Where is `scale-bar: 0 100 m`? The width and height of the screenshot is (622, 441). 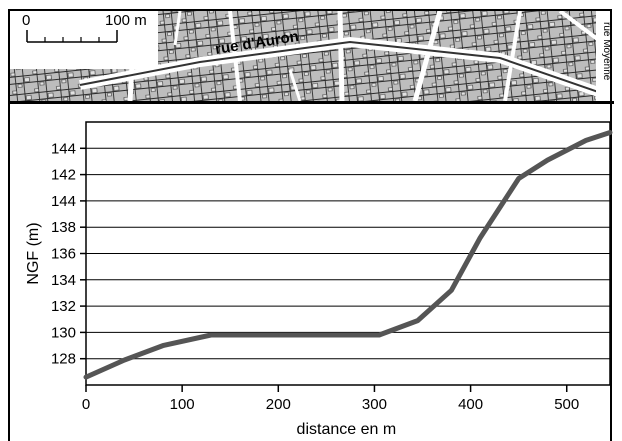 scale-bar: 0 100 m is located at coordinates (84, 27).